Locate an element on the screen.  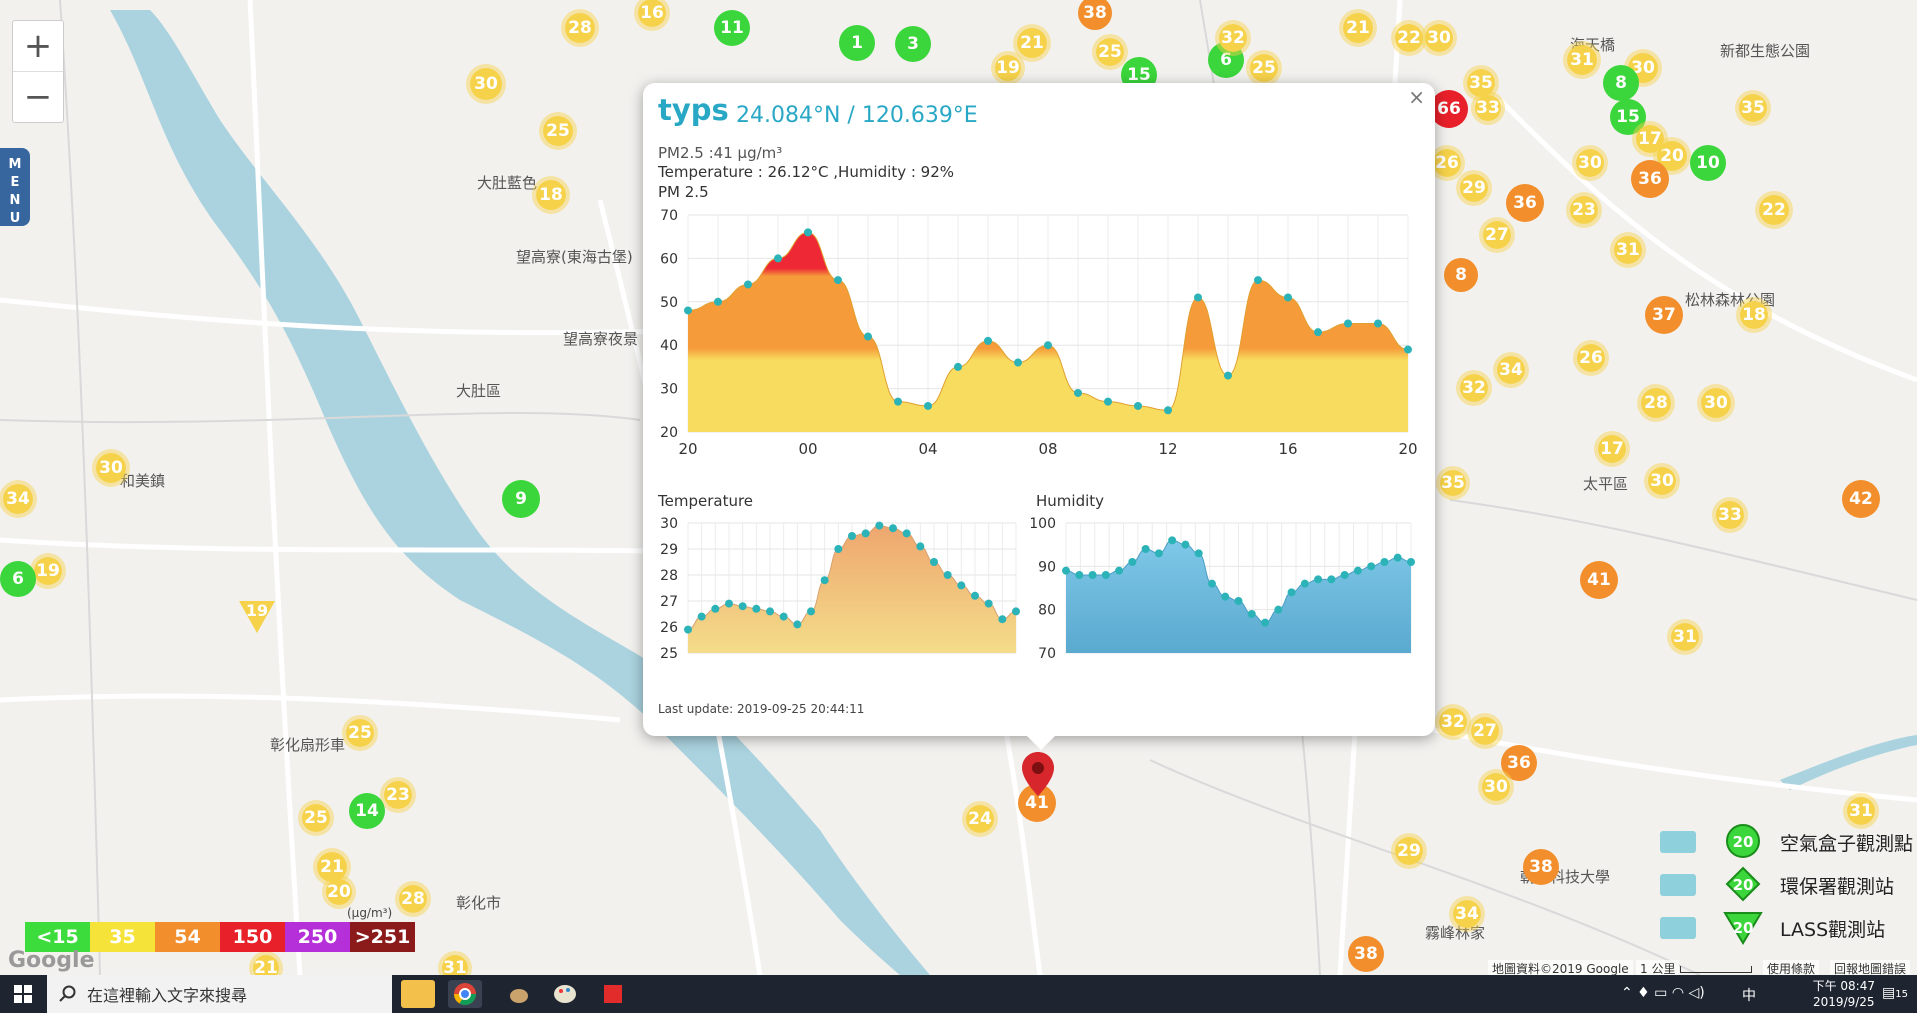
airbox-marker: 66 is located at coordinates (1449, 109).